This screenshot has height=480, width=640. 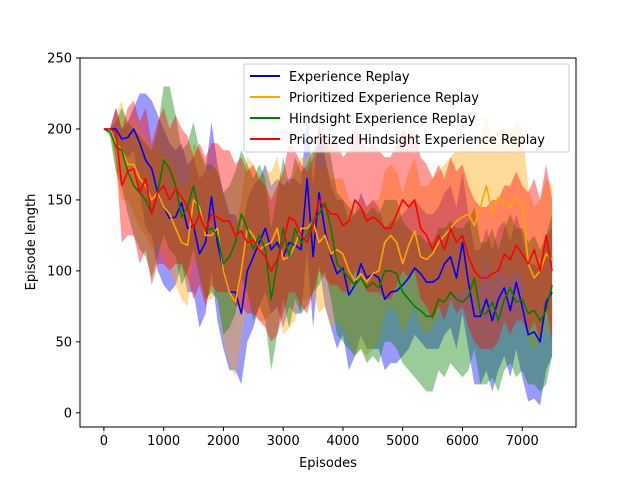 What do you see at coordinates (382, 119) in the screenshot?
I see `legend-entry-hindsight-experience-replay: Hindsight Experience Replay` at bounding box center [382, 119].